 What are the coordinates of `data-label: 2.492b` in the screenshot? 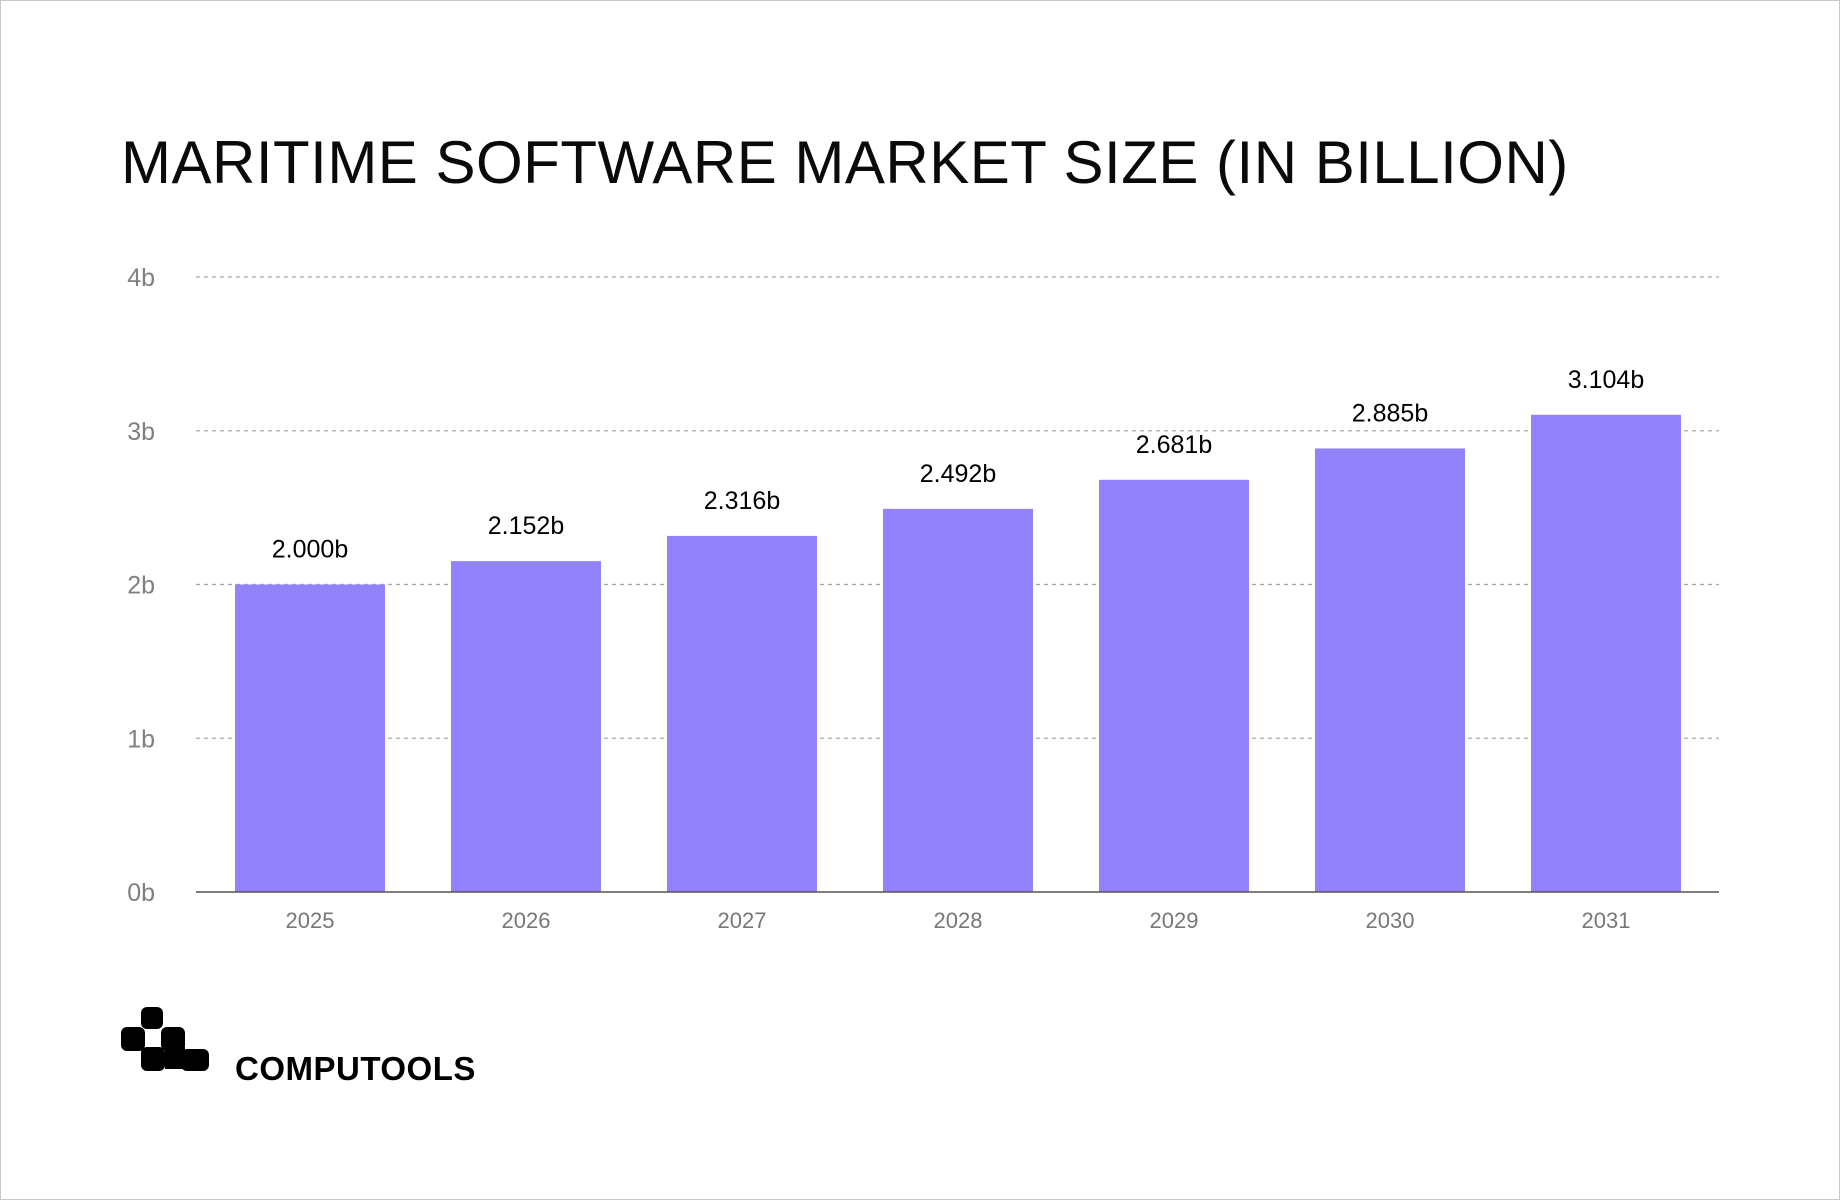 It's located at (958, 474).